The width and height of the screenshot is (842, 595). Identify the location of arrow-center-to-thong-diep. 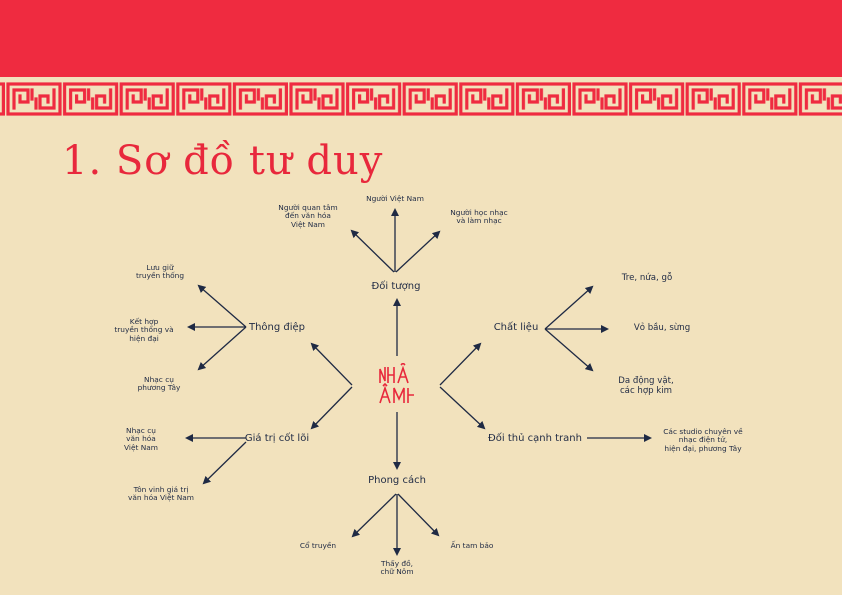
(331, 364).